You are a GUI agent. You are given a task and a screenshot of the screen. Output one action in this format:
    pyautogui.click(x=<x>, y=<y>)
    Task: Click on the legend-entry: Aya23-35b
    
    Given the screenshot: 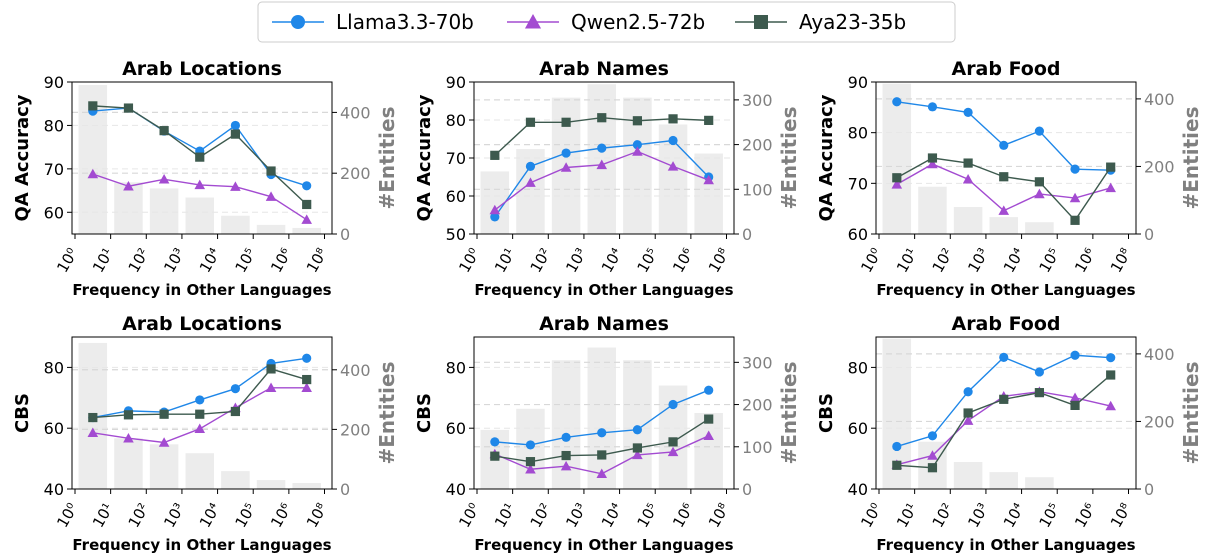 What is the action you would take?
    pyautogui.click(x=820, y=22)
    